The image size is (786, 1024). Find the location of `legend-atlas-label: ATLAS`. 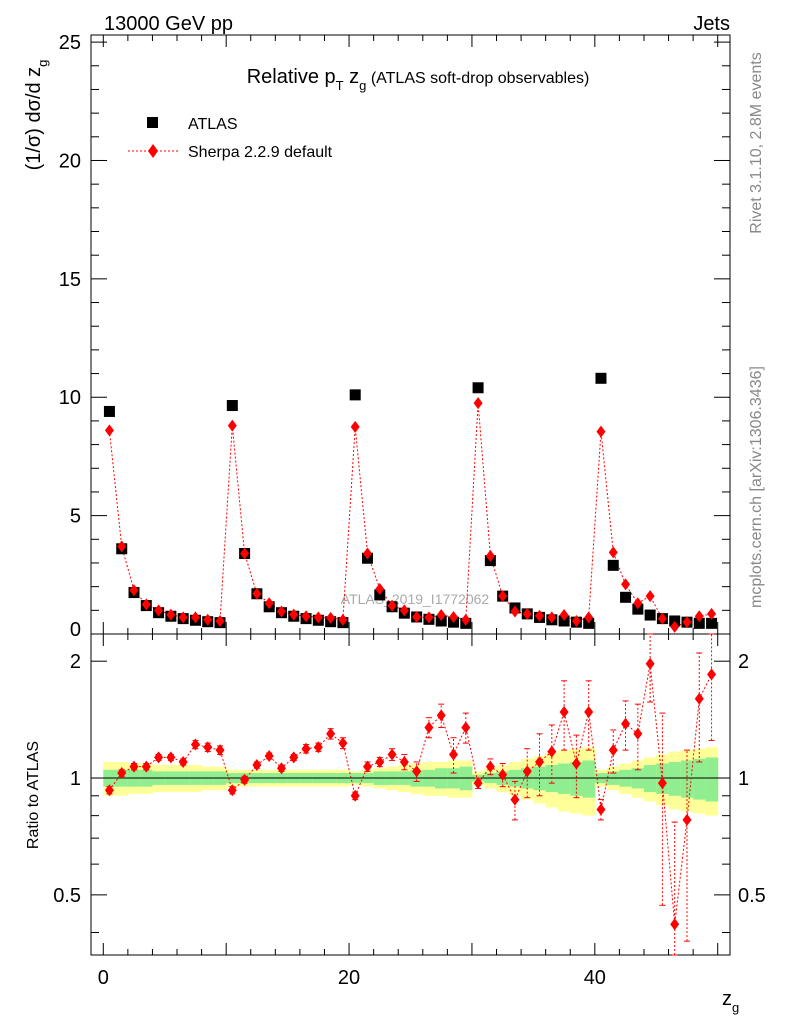

legend-atlas-label: ATLAS is located at coordinates (213, 124).